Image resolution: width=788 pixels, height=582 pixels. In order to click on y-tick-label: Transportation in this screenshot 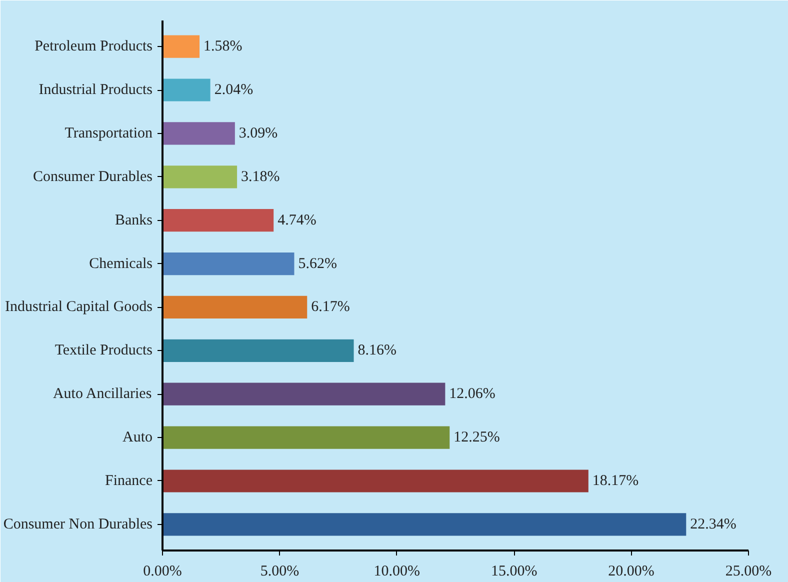, I will do `click(108, 133)`.